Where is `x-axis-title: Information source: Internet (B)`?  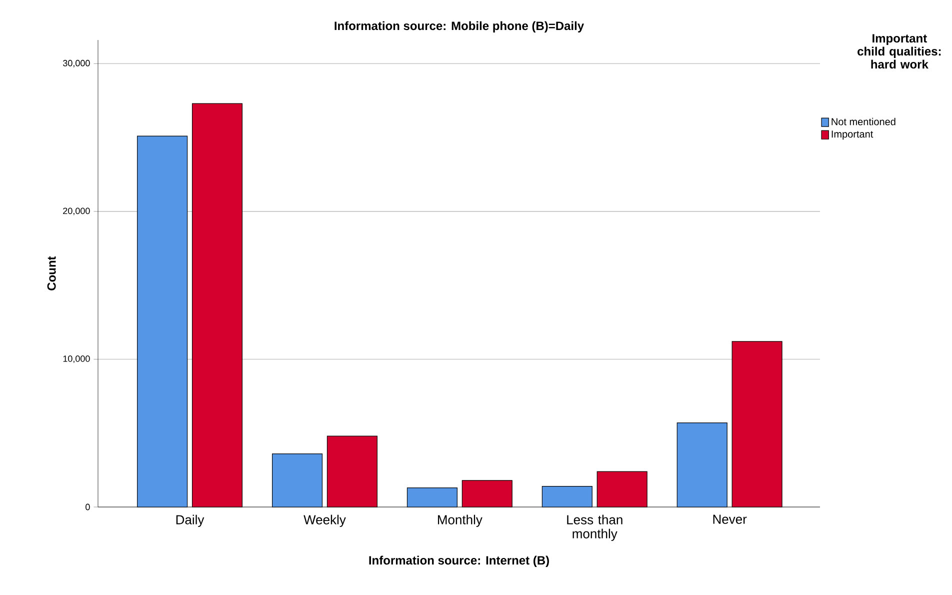
x-axis-title: Information source: Internet (B) is located at coordinates (459, 561).